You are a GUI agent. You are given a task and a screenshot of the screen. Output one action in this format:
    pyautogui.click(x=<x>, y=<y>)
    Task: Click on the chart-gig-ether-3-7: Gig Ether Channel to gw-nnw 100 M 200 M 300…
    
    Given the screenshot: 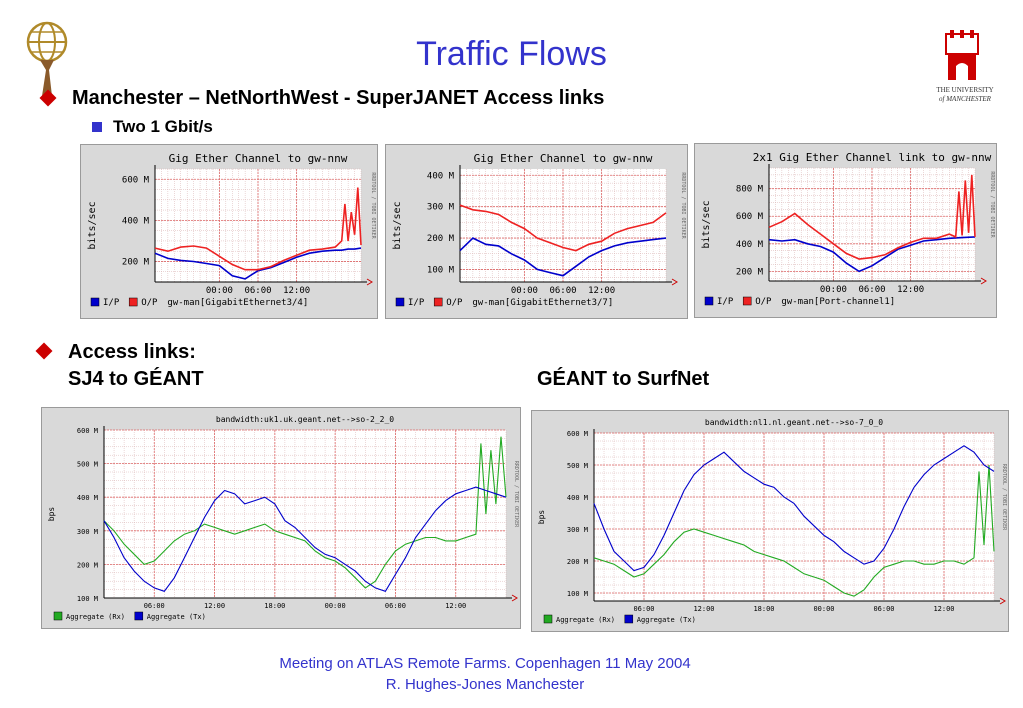 What is the action you would take?
    pyautogui.click(x=536, y=231)
    